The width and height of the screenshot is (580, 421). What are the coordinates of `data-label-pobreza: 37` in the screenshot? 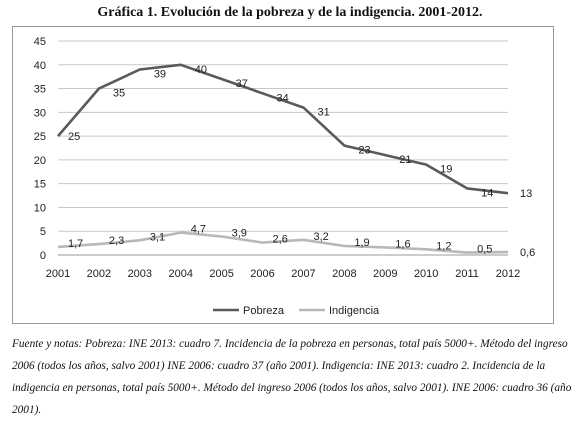 It's located at (242, 84).